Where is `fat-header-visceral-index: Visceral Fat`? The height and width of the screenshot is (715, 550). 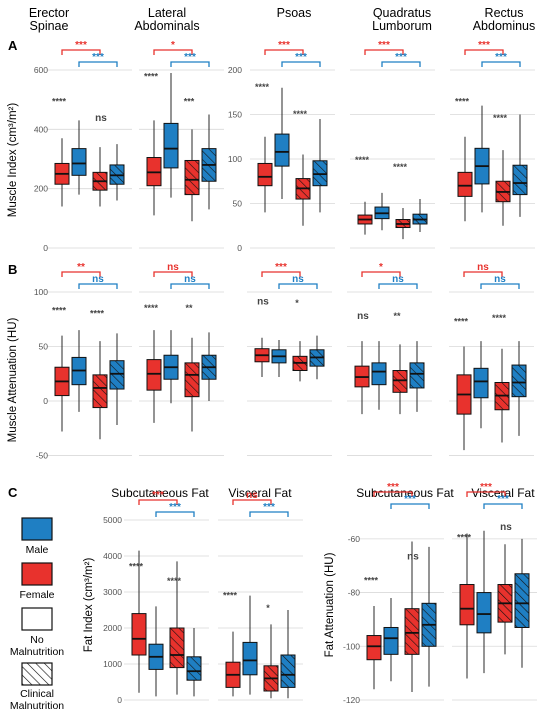 fat-header-visceral-index: Visceral Fat is located at coordinates (260, 493).